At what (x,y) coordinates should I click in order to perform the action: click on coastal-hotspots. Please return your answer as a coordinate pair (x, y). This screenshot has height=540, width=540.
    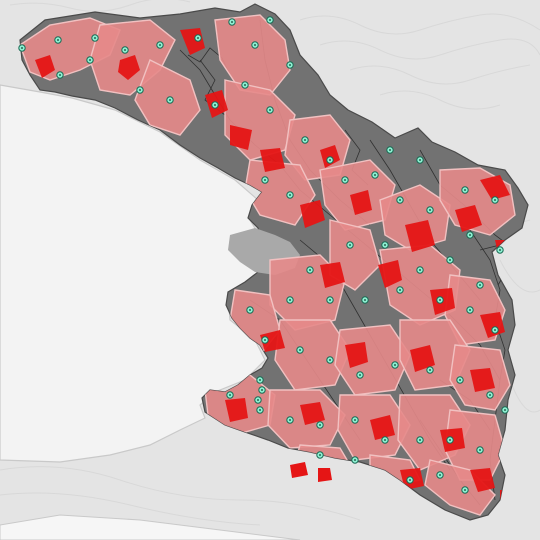
    Looking at the image, I should click on (311, 472).